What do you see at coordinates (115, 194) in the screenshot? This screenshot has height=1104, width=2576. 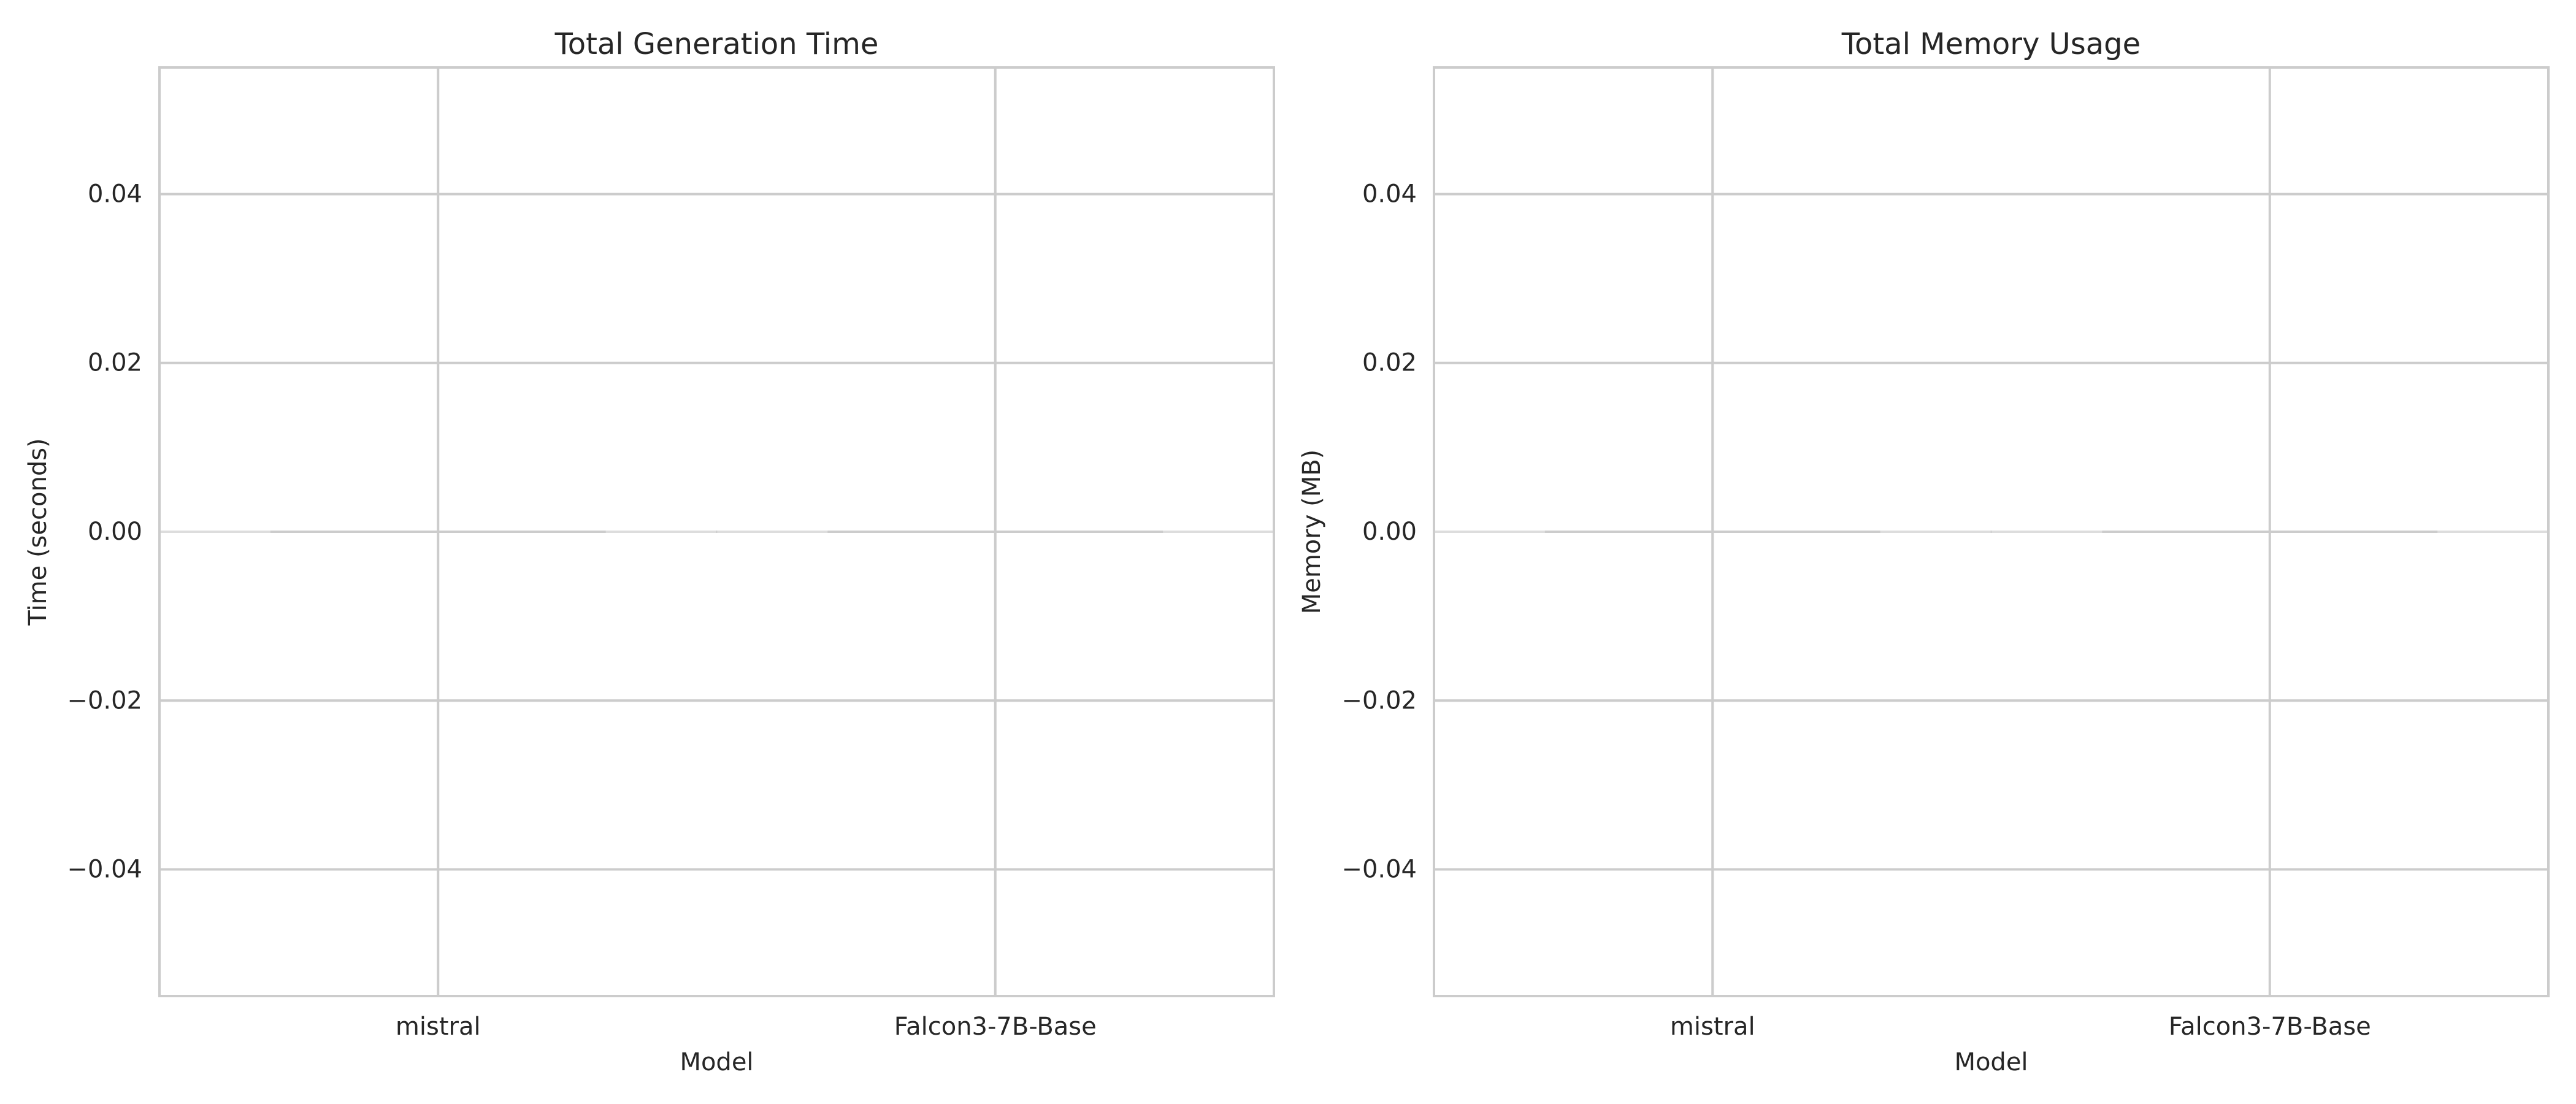 I see `chart-0-ytick-label: 0.04` at bounding box center [115, 194].